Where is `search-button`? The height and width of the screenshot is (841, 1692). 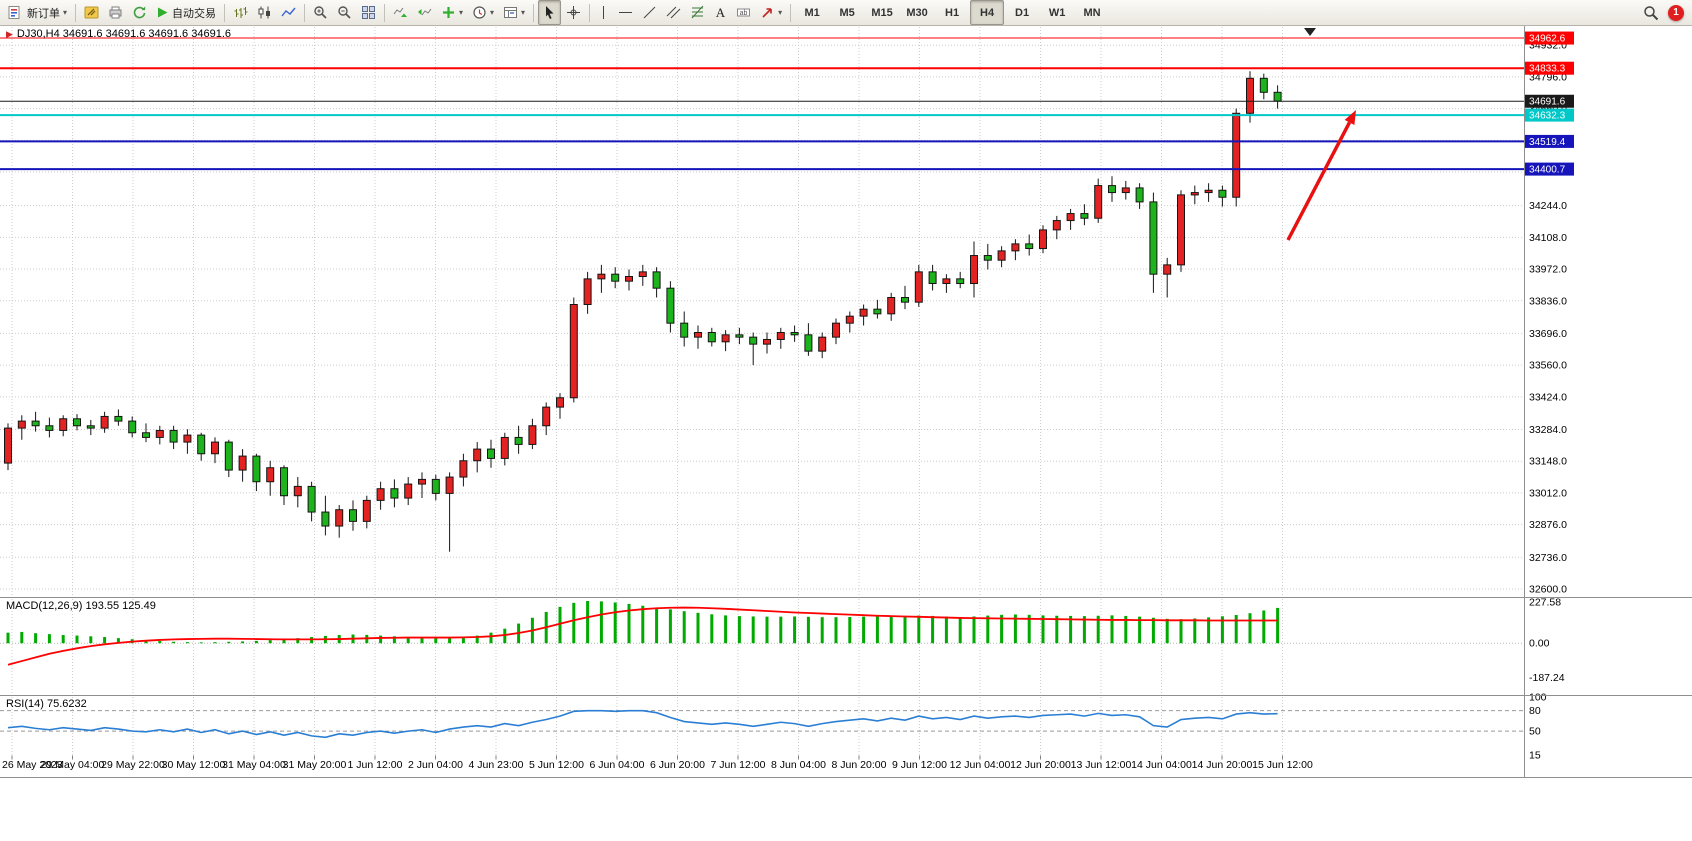 search-button is located at coordinates (1651, 12).